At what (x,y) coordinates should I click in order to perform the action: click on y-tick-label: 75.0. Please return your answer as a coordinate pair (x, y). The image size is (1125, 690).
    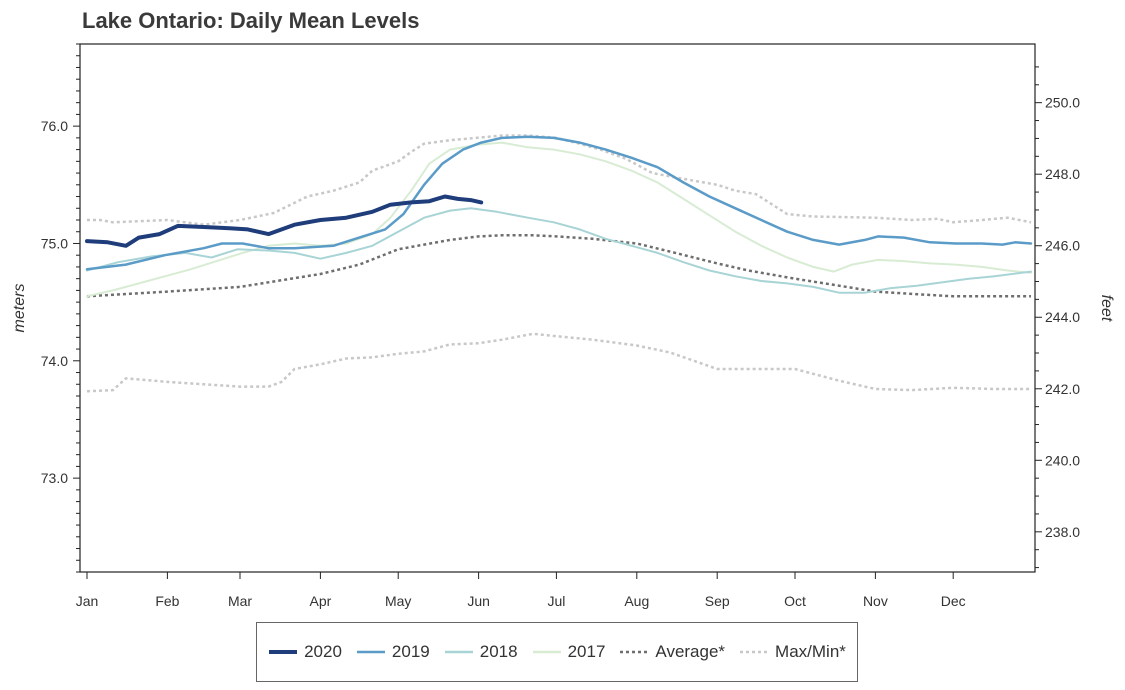
    Looking at the image, I should click on (54, 243).